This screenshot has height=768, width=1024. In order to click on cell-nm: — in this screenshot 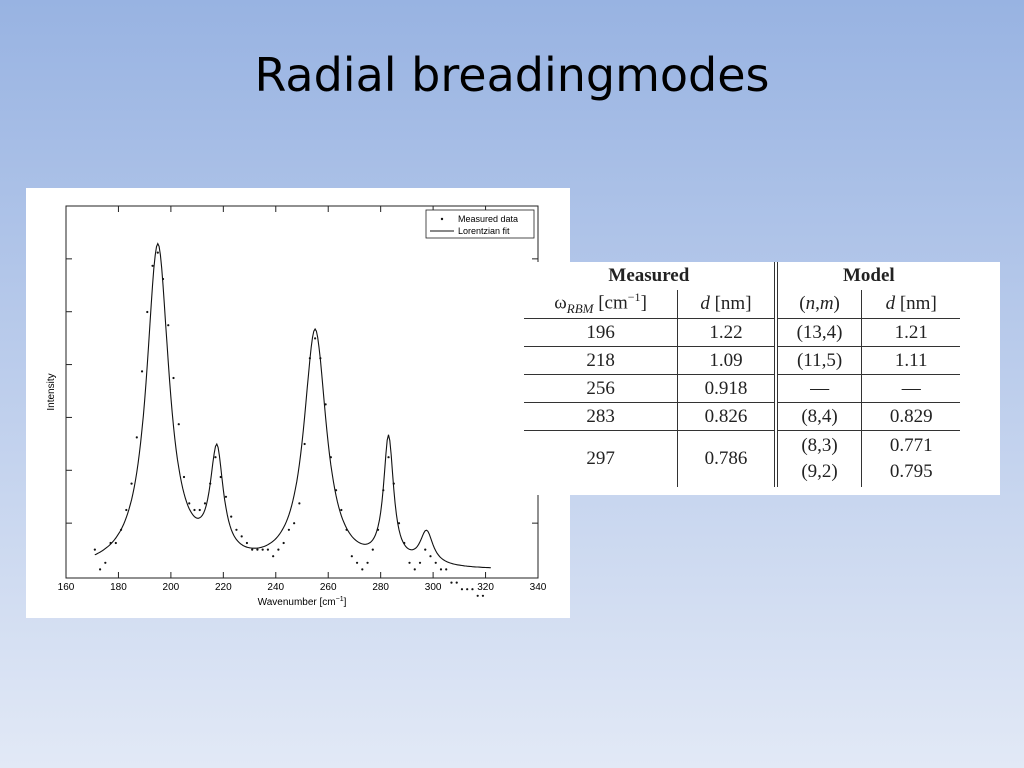, I will do `click(819, 388)`.